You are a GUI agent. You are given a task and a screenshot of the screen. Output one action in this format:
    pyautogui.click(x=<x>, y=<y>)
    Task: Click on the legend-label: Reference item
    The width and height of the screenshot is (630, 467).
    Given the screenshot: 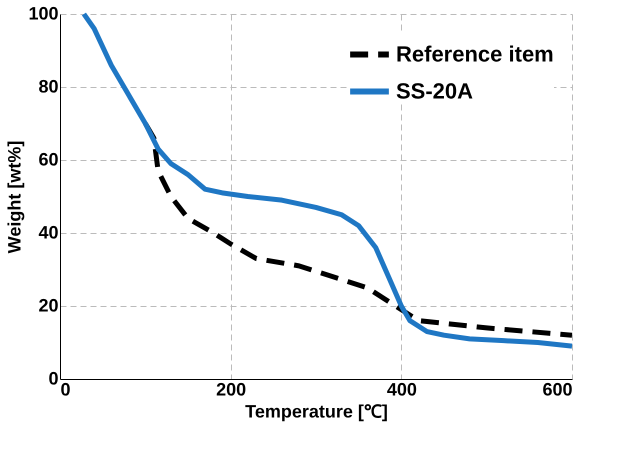 What is the action you would take?
    pyautogui.click(x=475, y=54)
    